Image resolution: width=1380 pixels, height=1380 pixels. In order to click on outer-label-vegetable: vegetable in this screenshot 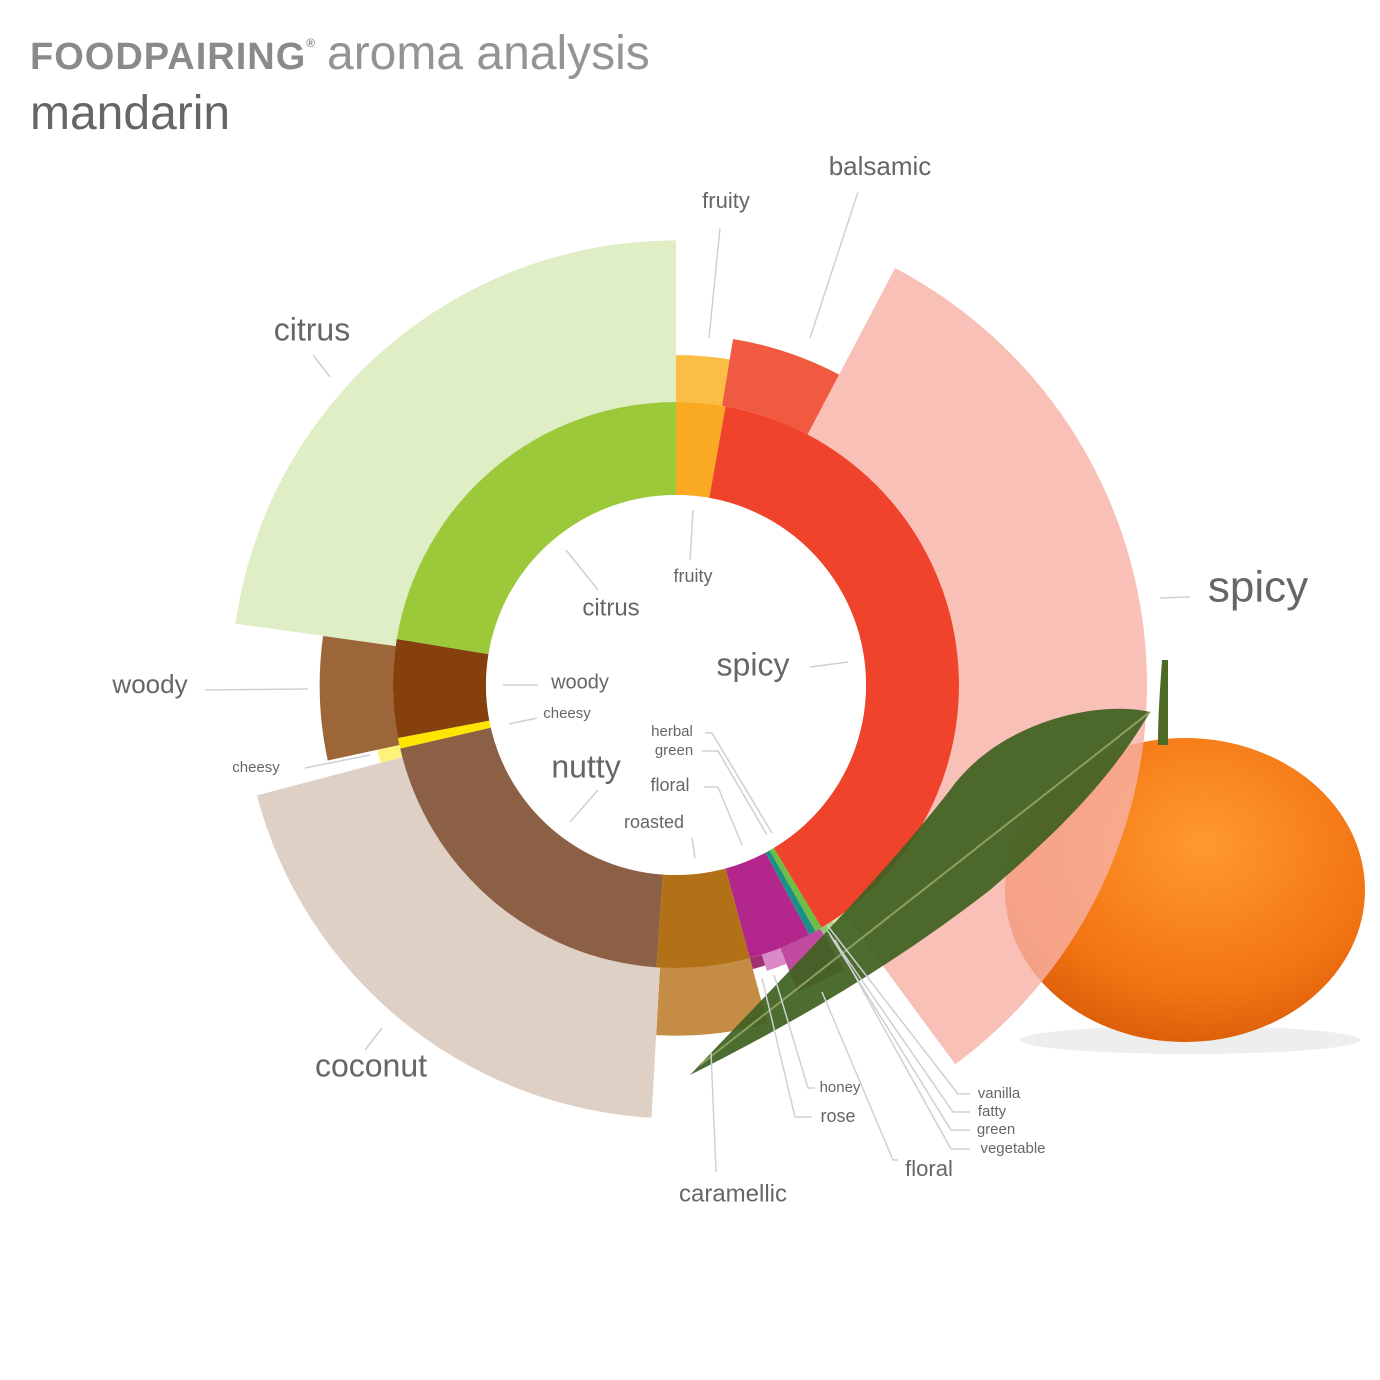, I will do `click(1012, 1148)`.